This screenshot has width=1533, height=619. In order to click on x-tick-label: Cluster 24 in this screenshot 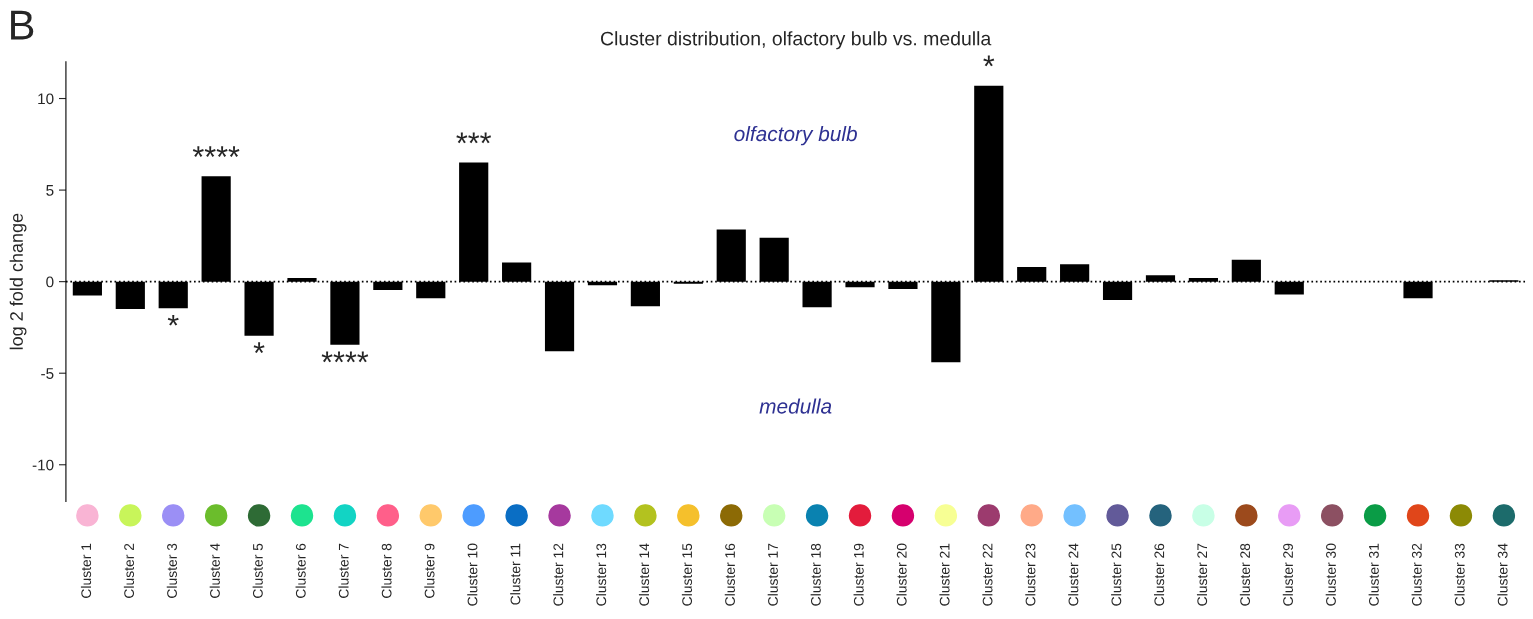, I will do `click(1073, 574)`.